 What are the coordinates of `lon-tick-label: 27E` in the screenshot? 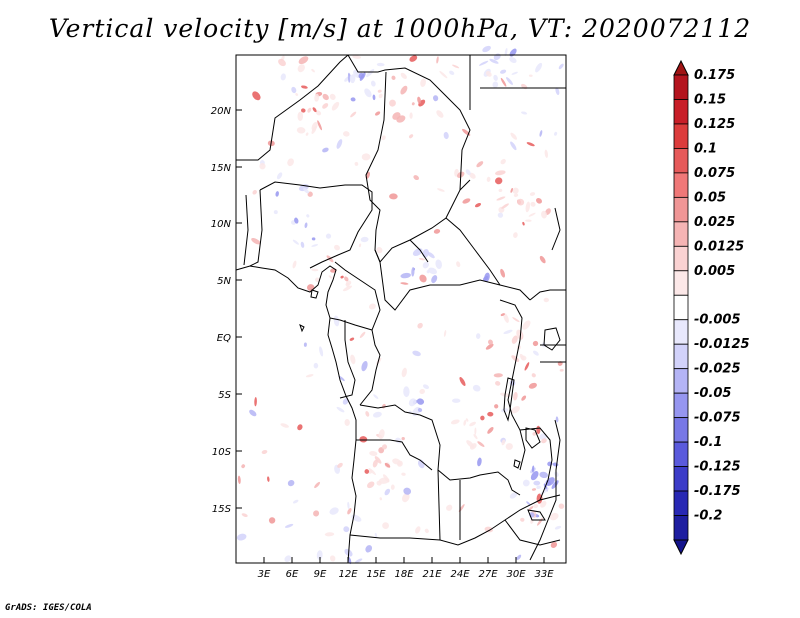 It's located at (488, 574).